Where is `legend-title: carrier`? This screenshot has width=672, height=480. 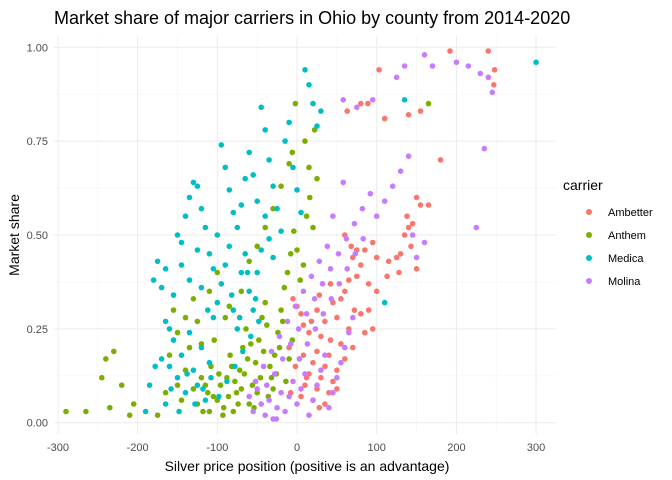 legend-title: carrier is located at coordinates (583, 185).